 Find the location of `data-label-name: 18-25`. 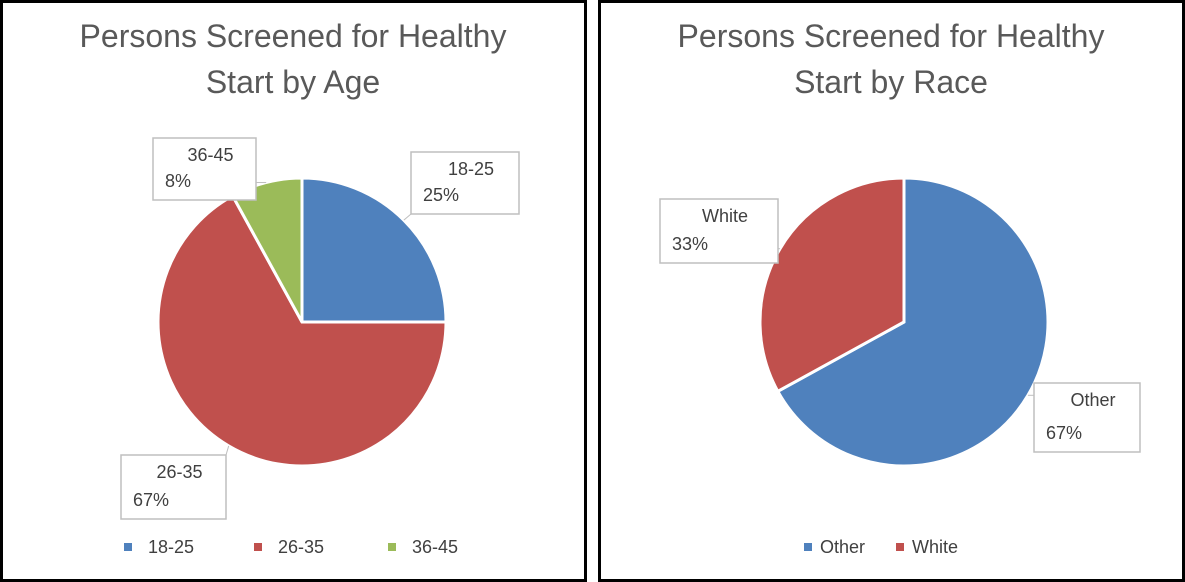

data-label-name: 18-25 is located at coordinates (471, 169).